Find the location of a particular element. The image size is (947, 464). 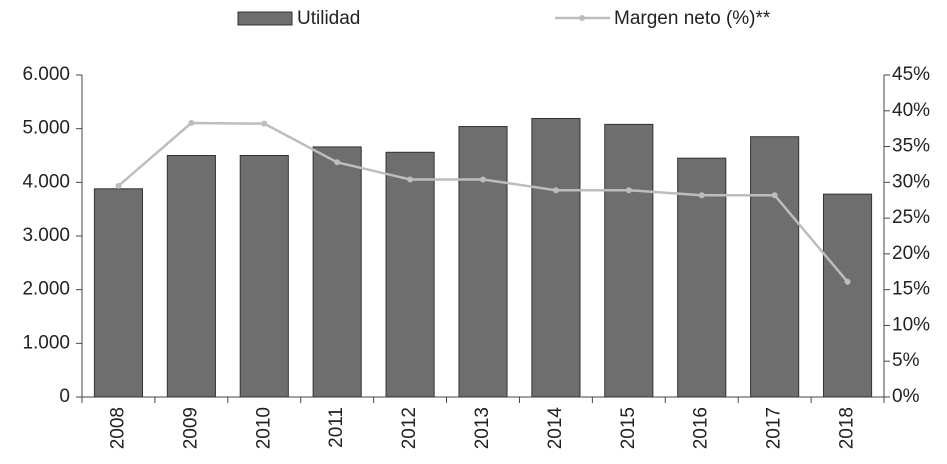

x-tick-label: 2016 is located at coordinates (701, 428).